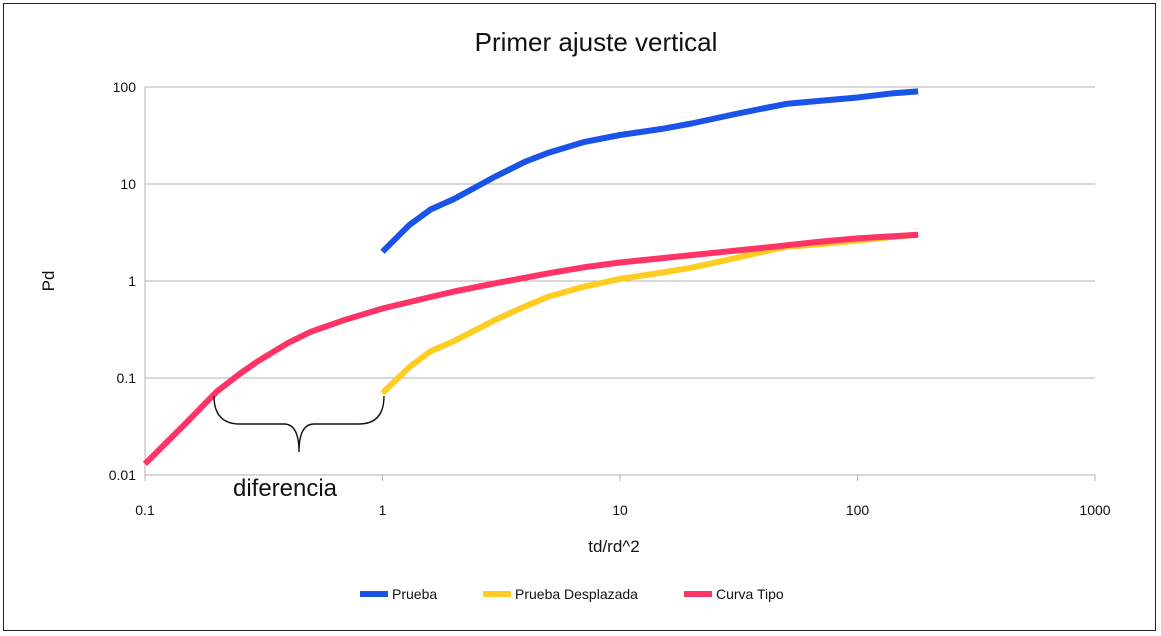  What do you see at coordinates (576, 594) in the screenshot?
I see `legend-label-prueba-desplazada: Prueba Desplazada` at bounding box center [576, 594].